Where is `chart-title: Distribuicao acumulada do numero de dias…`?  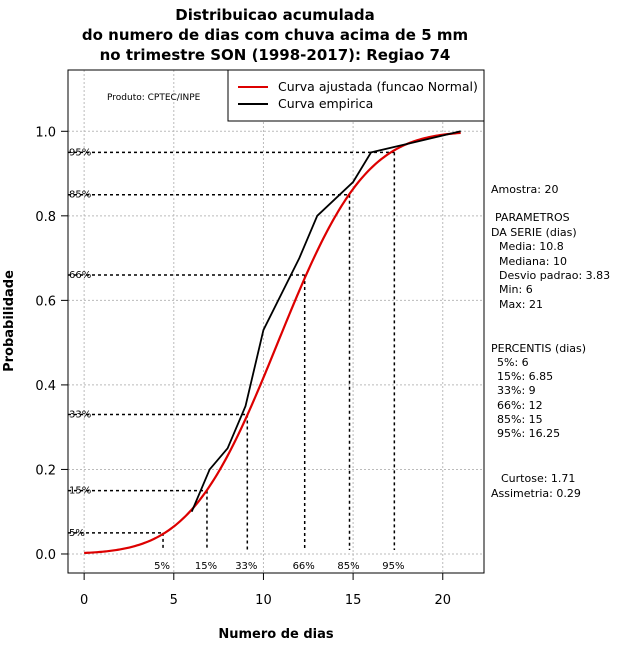
chart-title: Distribuicao acumulada do numero de dias… is located at coordinates (275, 35).